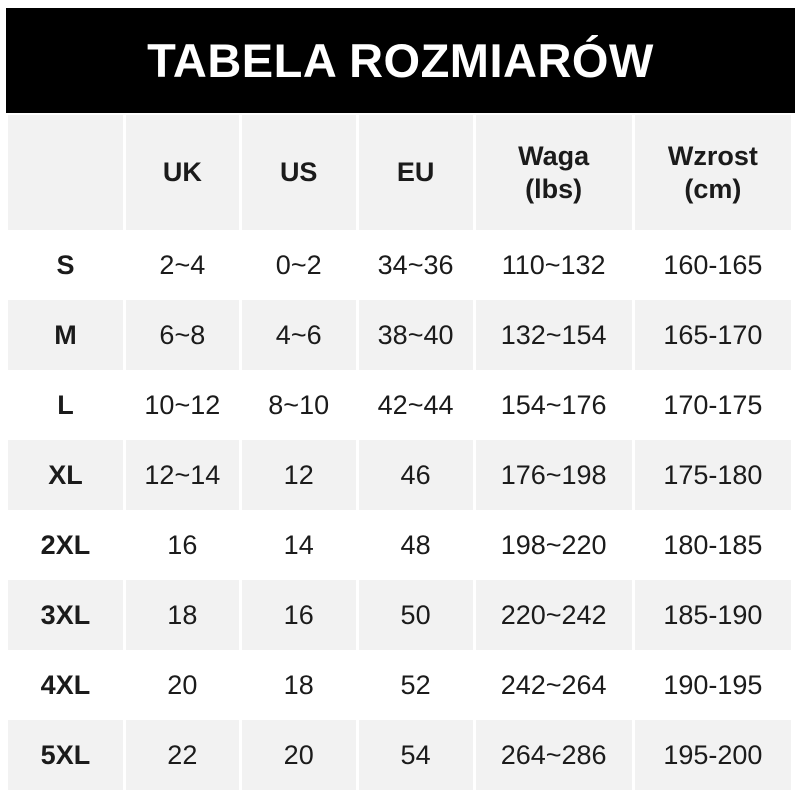 The width and height of the screenshot is (800, 800). I want to click on table-row: 2XL 16 14 48 198~220 180-185, so click(399, 545).